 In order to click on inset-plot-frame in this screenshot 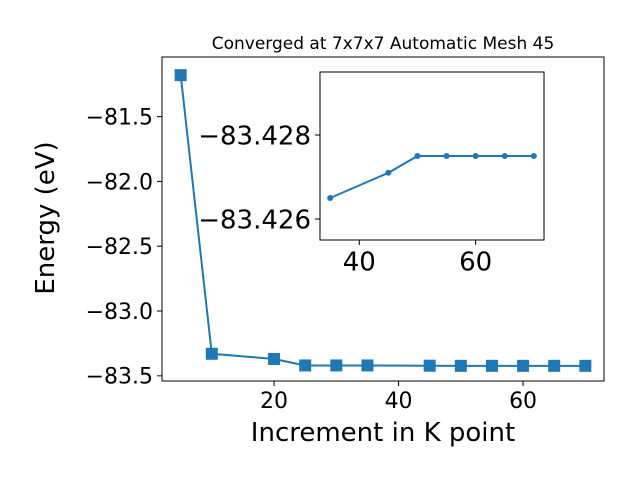, I will do `click(432, 156)`.